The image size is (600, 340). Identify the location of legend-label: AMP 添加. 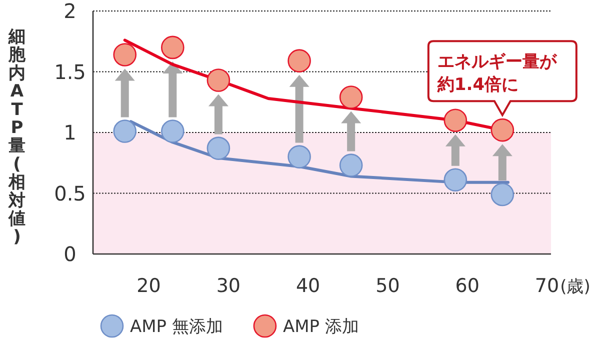
(320, 327).